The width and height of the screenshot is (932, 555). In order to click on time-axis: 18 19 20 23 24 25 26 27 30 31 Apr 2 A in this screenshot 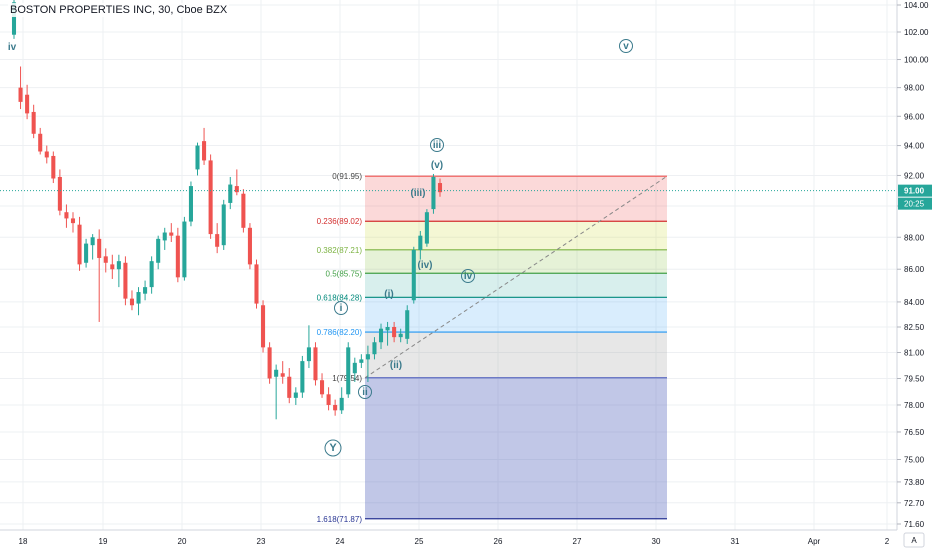, I will do `click(466, 539)`.